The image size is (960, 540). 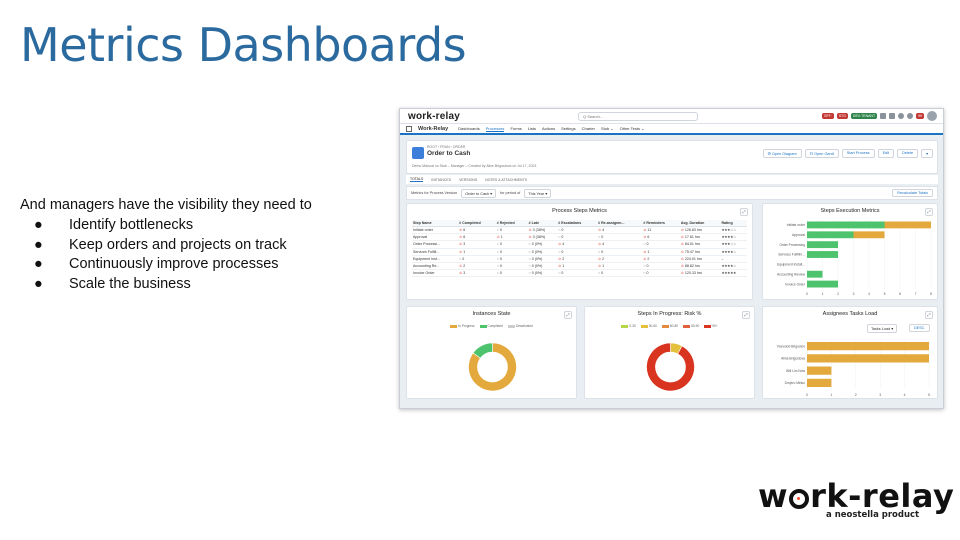 I want to click on breadcrumb: ROOT › FRAN › ORDER, so click(x=446, y=147).